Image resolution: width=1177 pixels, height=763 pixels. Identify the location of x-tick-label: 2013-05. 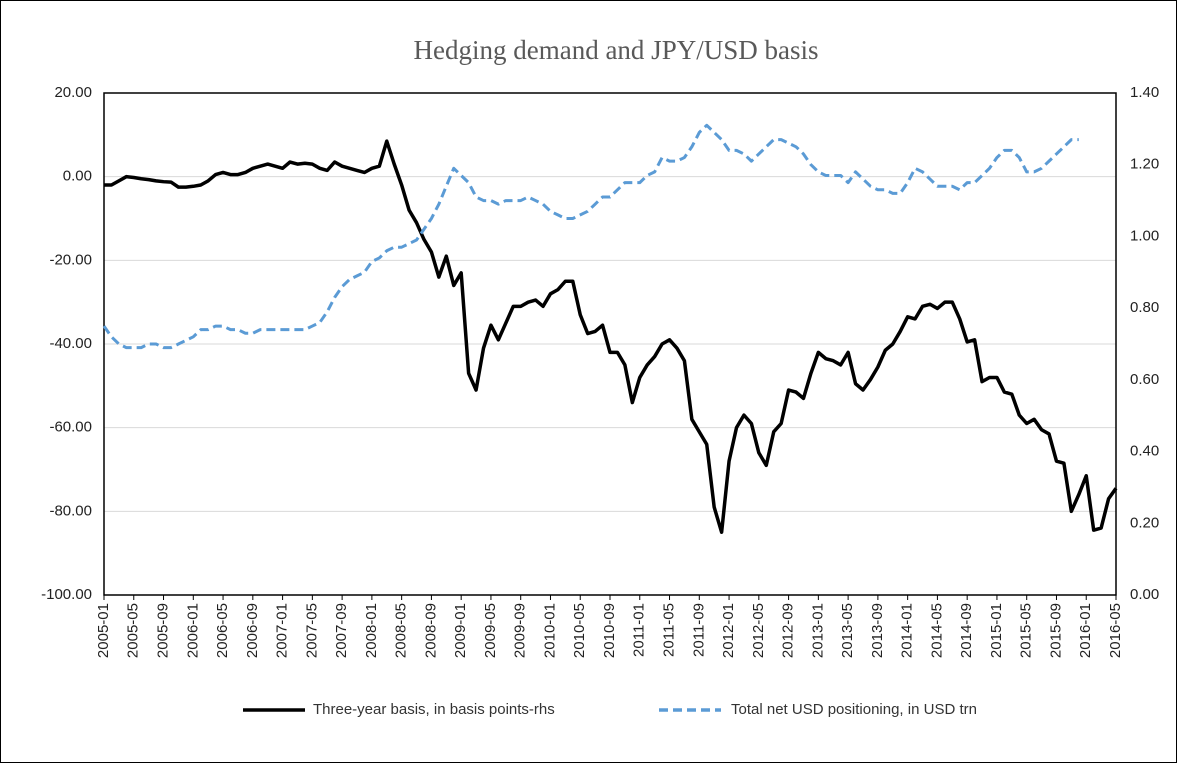
(847, 630).